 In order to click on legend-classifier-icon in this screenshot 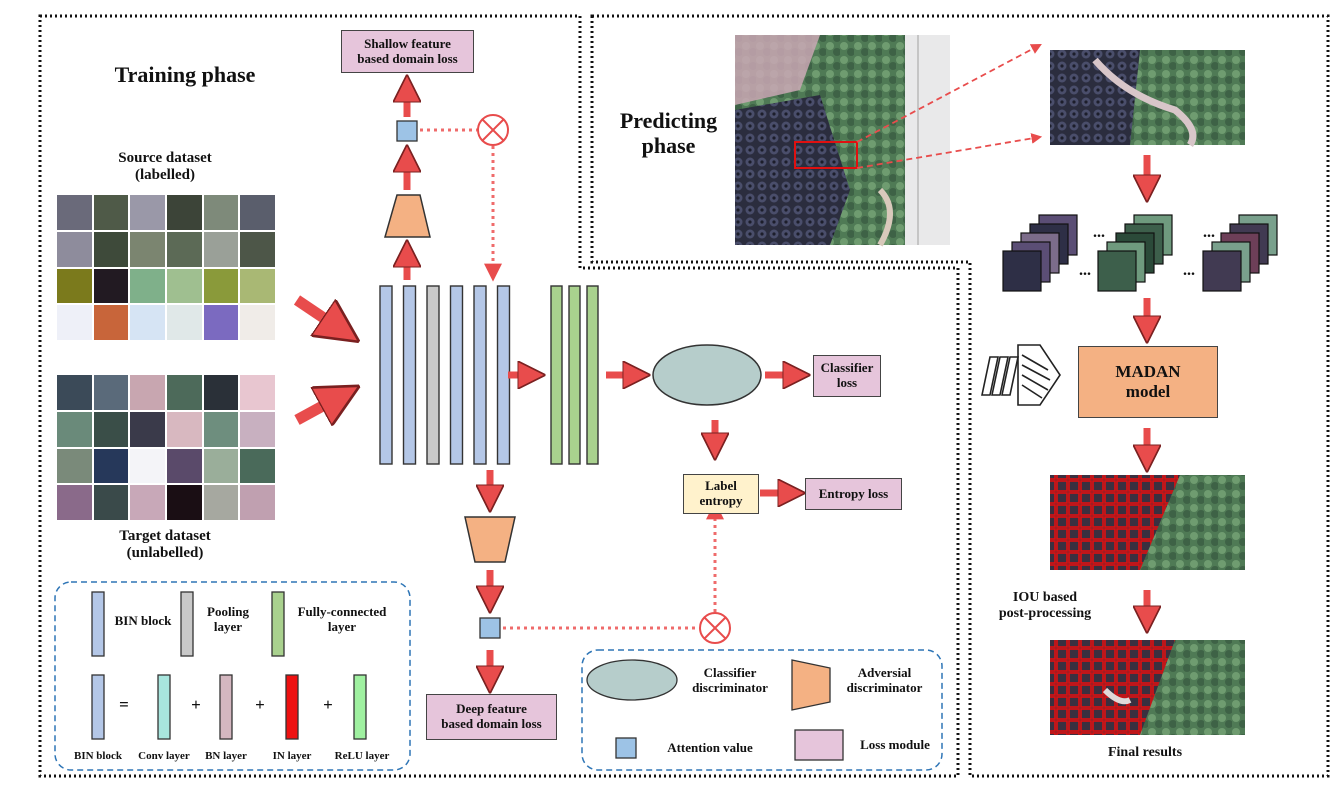, I will do `click(632, 680)`.